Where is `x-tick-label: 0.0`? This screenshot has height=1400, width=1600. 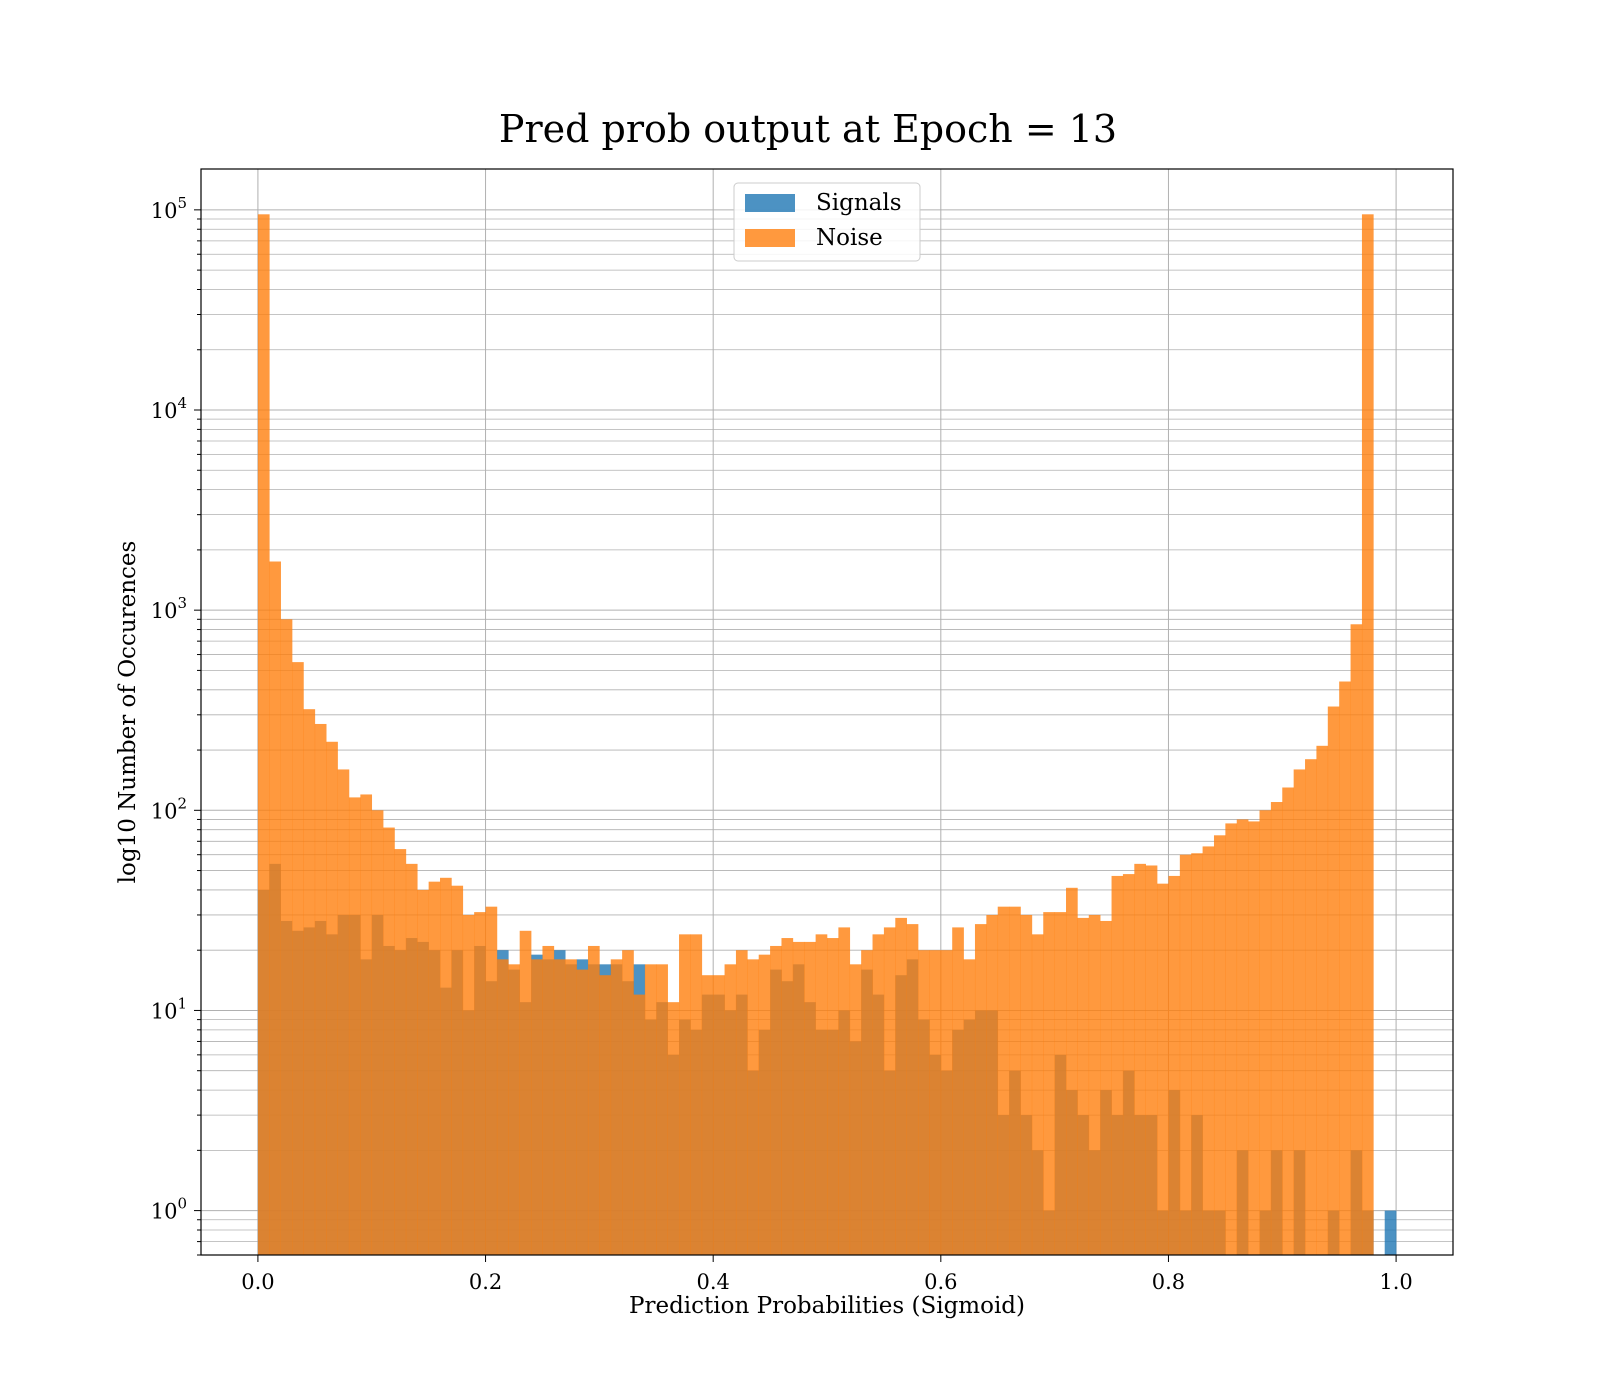
x-tick-label: 0.0 is located at coordinates (257, 1282).